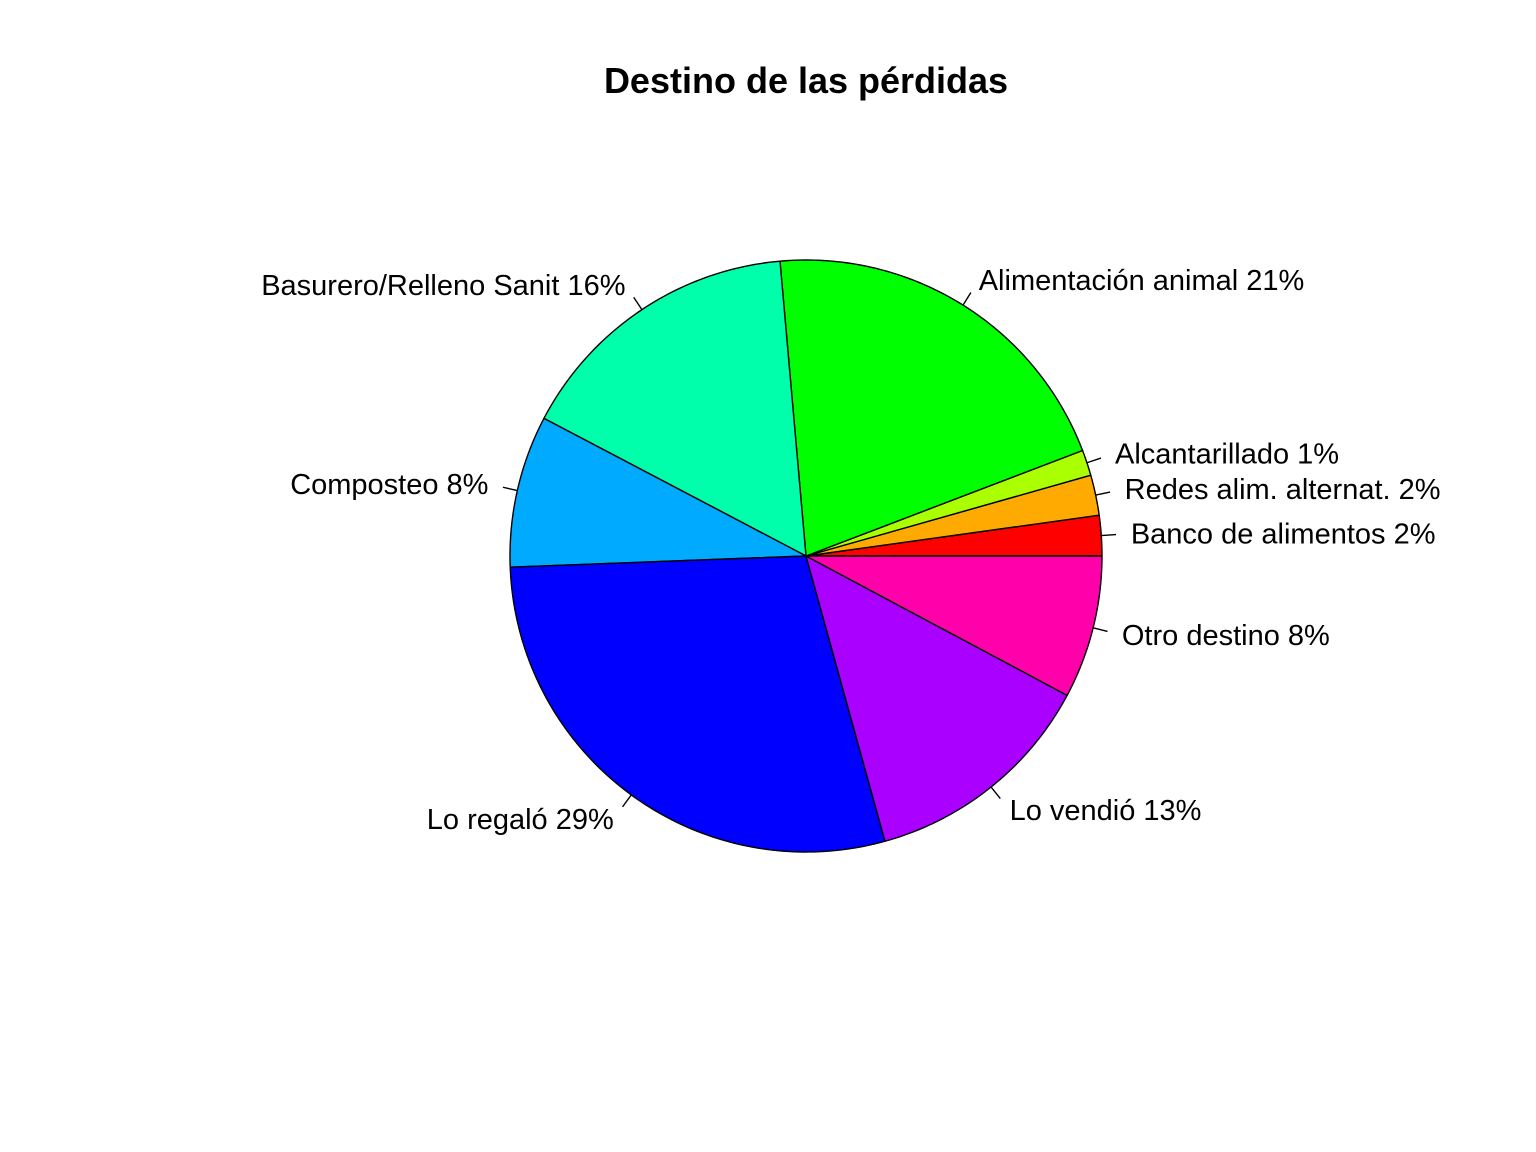 Image resolution: width=1536 pixels, height=1152 pixels. Describe the element at coordinates (626, 801) in the screenshot. I see `tick-lo-regalo` at that location.